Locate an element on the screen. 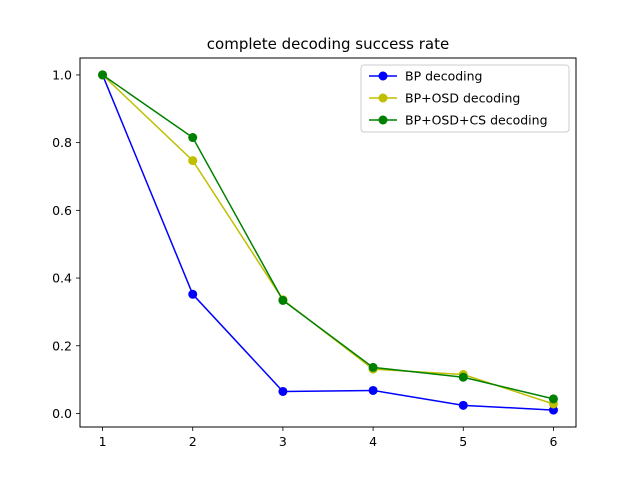 This screenshot has height=480, width=640. legend-box is located at coordinates (465, 98).